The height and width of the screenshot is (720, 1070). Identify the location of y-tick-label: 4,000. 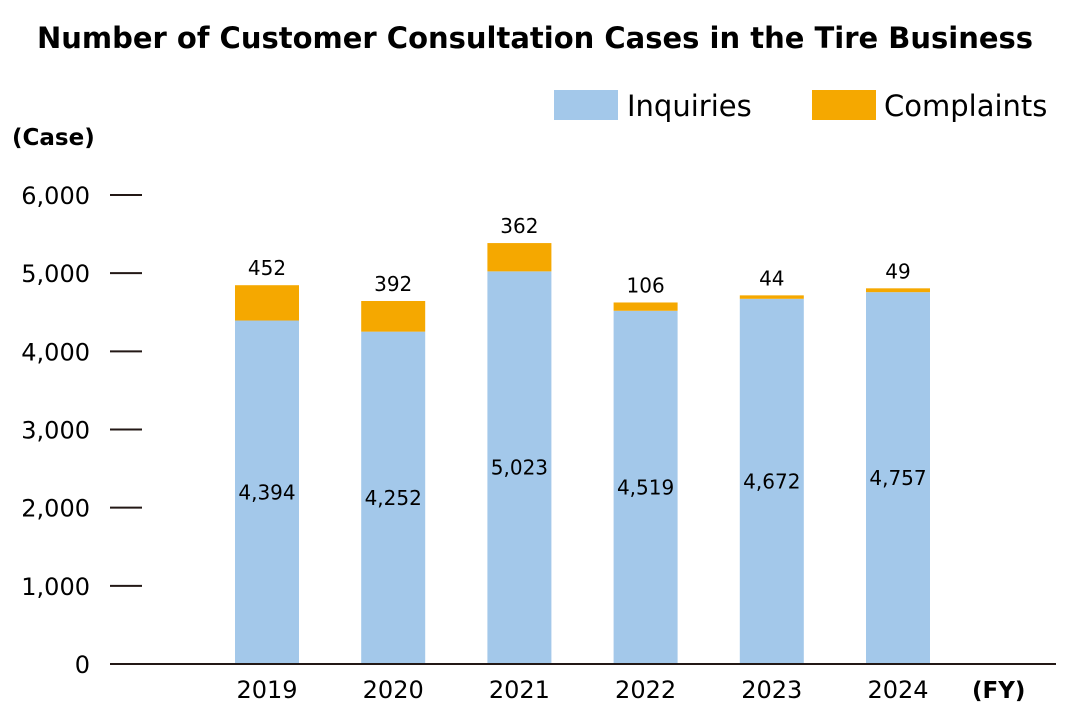
(55, 352).